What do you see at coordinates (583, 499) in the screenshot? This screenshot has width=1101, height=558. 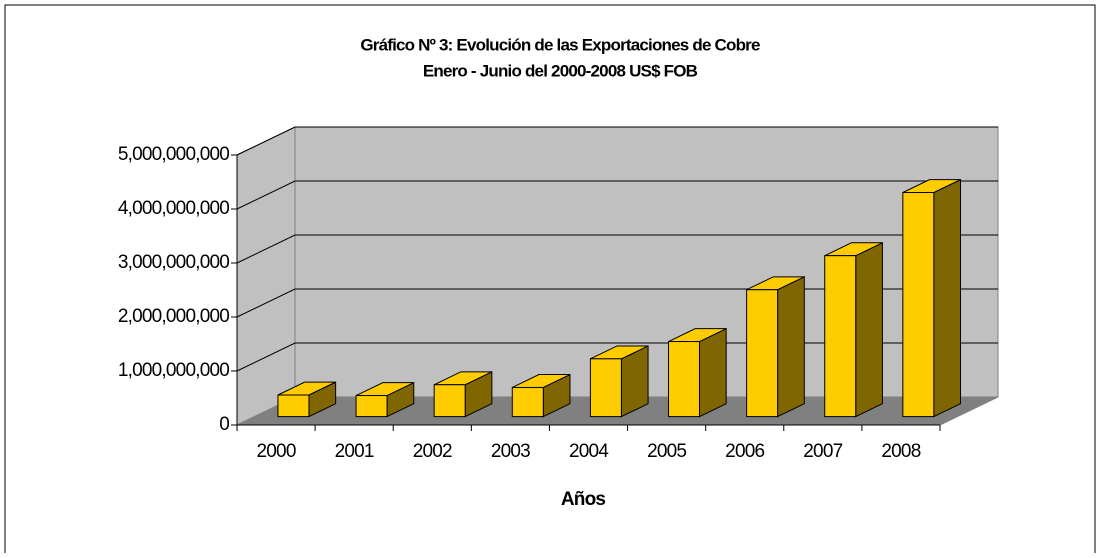 I see `x-axis-label: Años` at bounding box center [583, 499].